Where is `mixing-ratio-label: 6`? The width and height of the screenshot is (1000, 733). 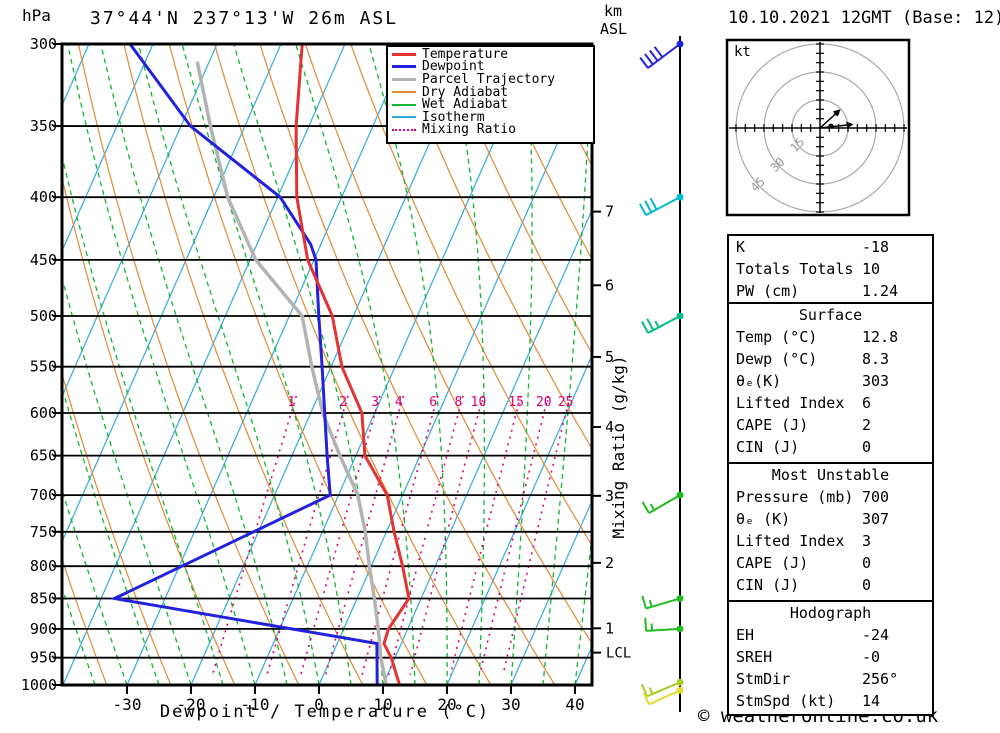
mixing-ratio-label: 6 is located at coordinates (433, 402).